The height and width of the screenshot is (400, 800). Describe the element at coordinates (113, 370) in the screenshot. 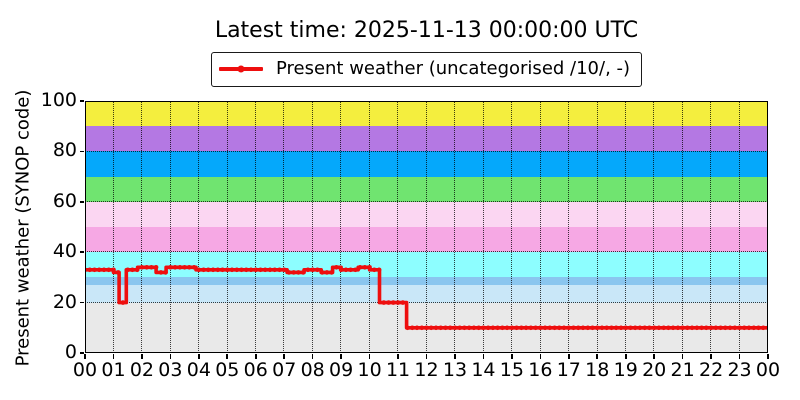

I see `x-tick-label: 01` at that location.